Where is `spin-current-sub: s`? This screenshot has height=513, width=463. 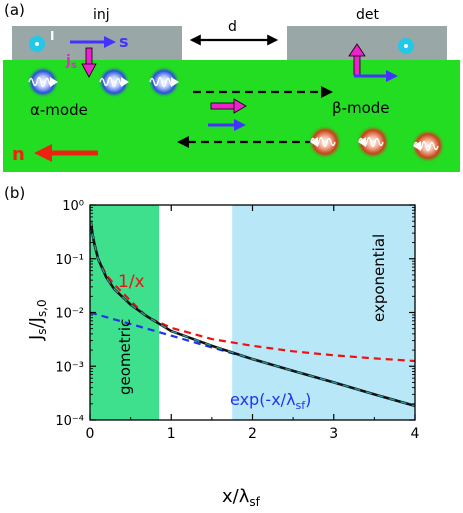
spin-current-sub: s is located at coordinates (74, 65).